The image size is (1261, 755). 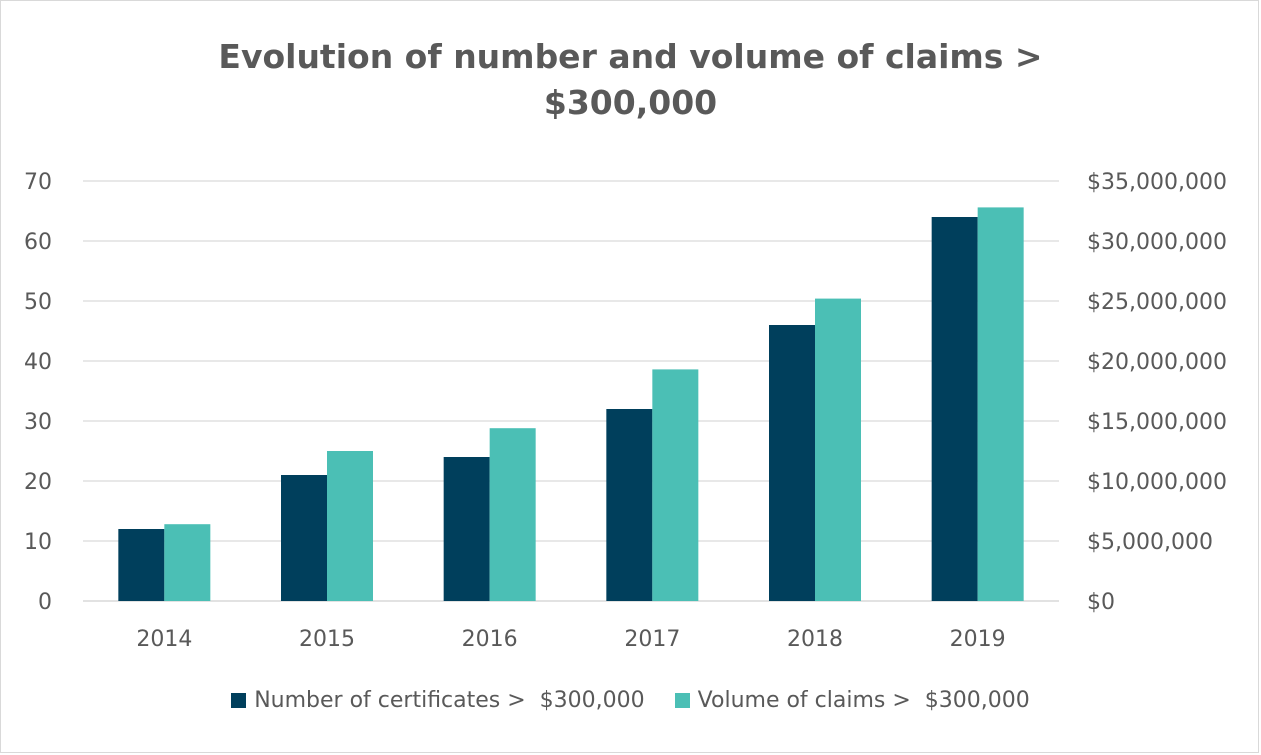 I want to click on legend-swatch-volume-of-claims, so click(x=682, y=700).